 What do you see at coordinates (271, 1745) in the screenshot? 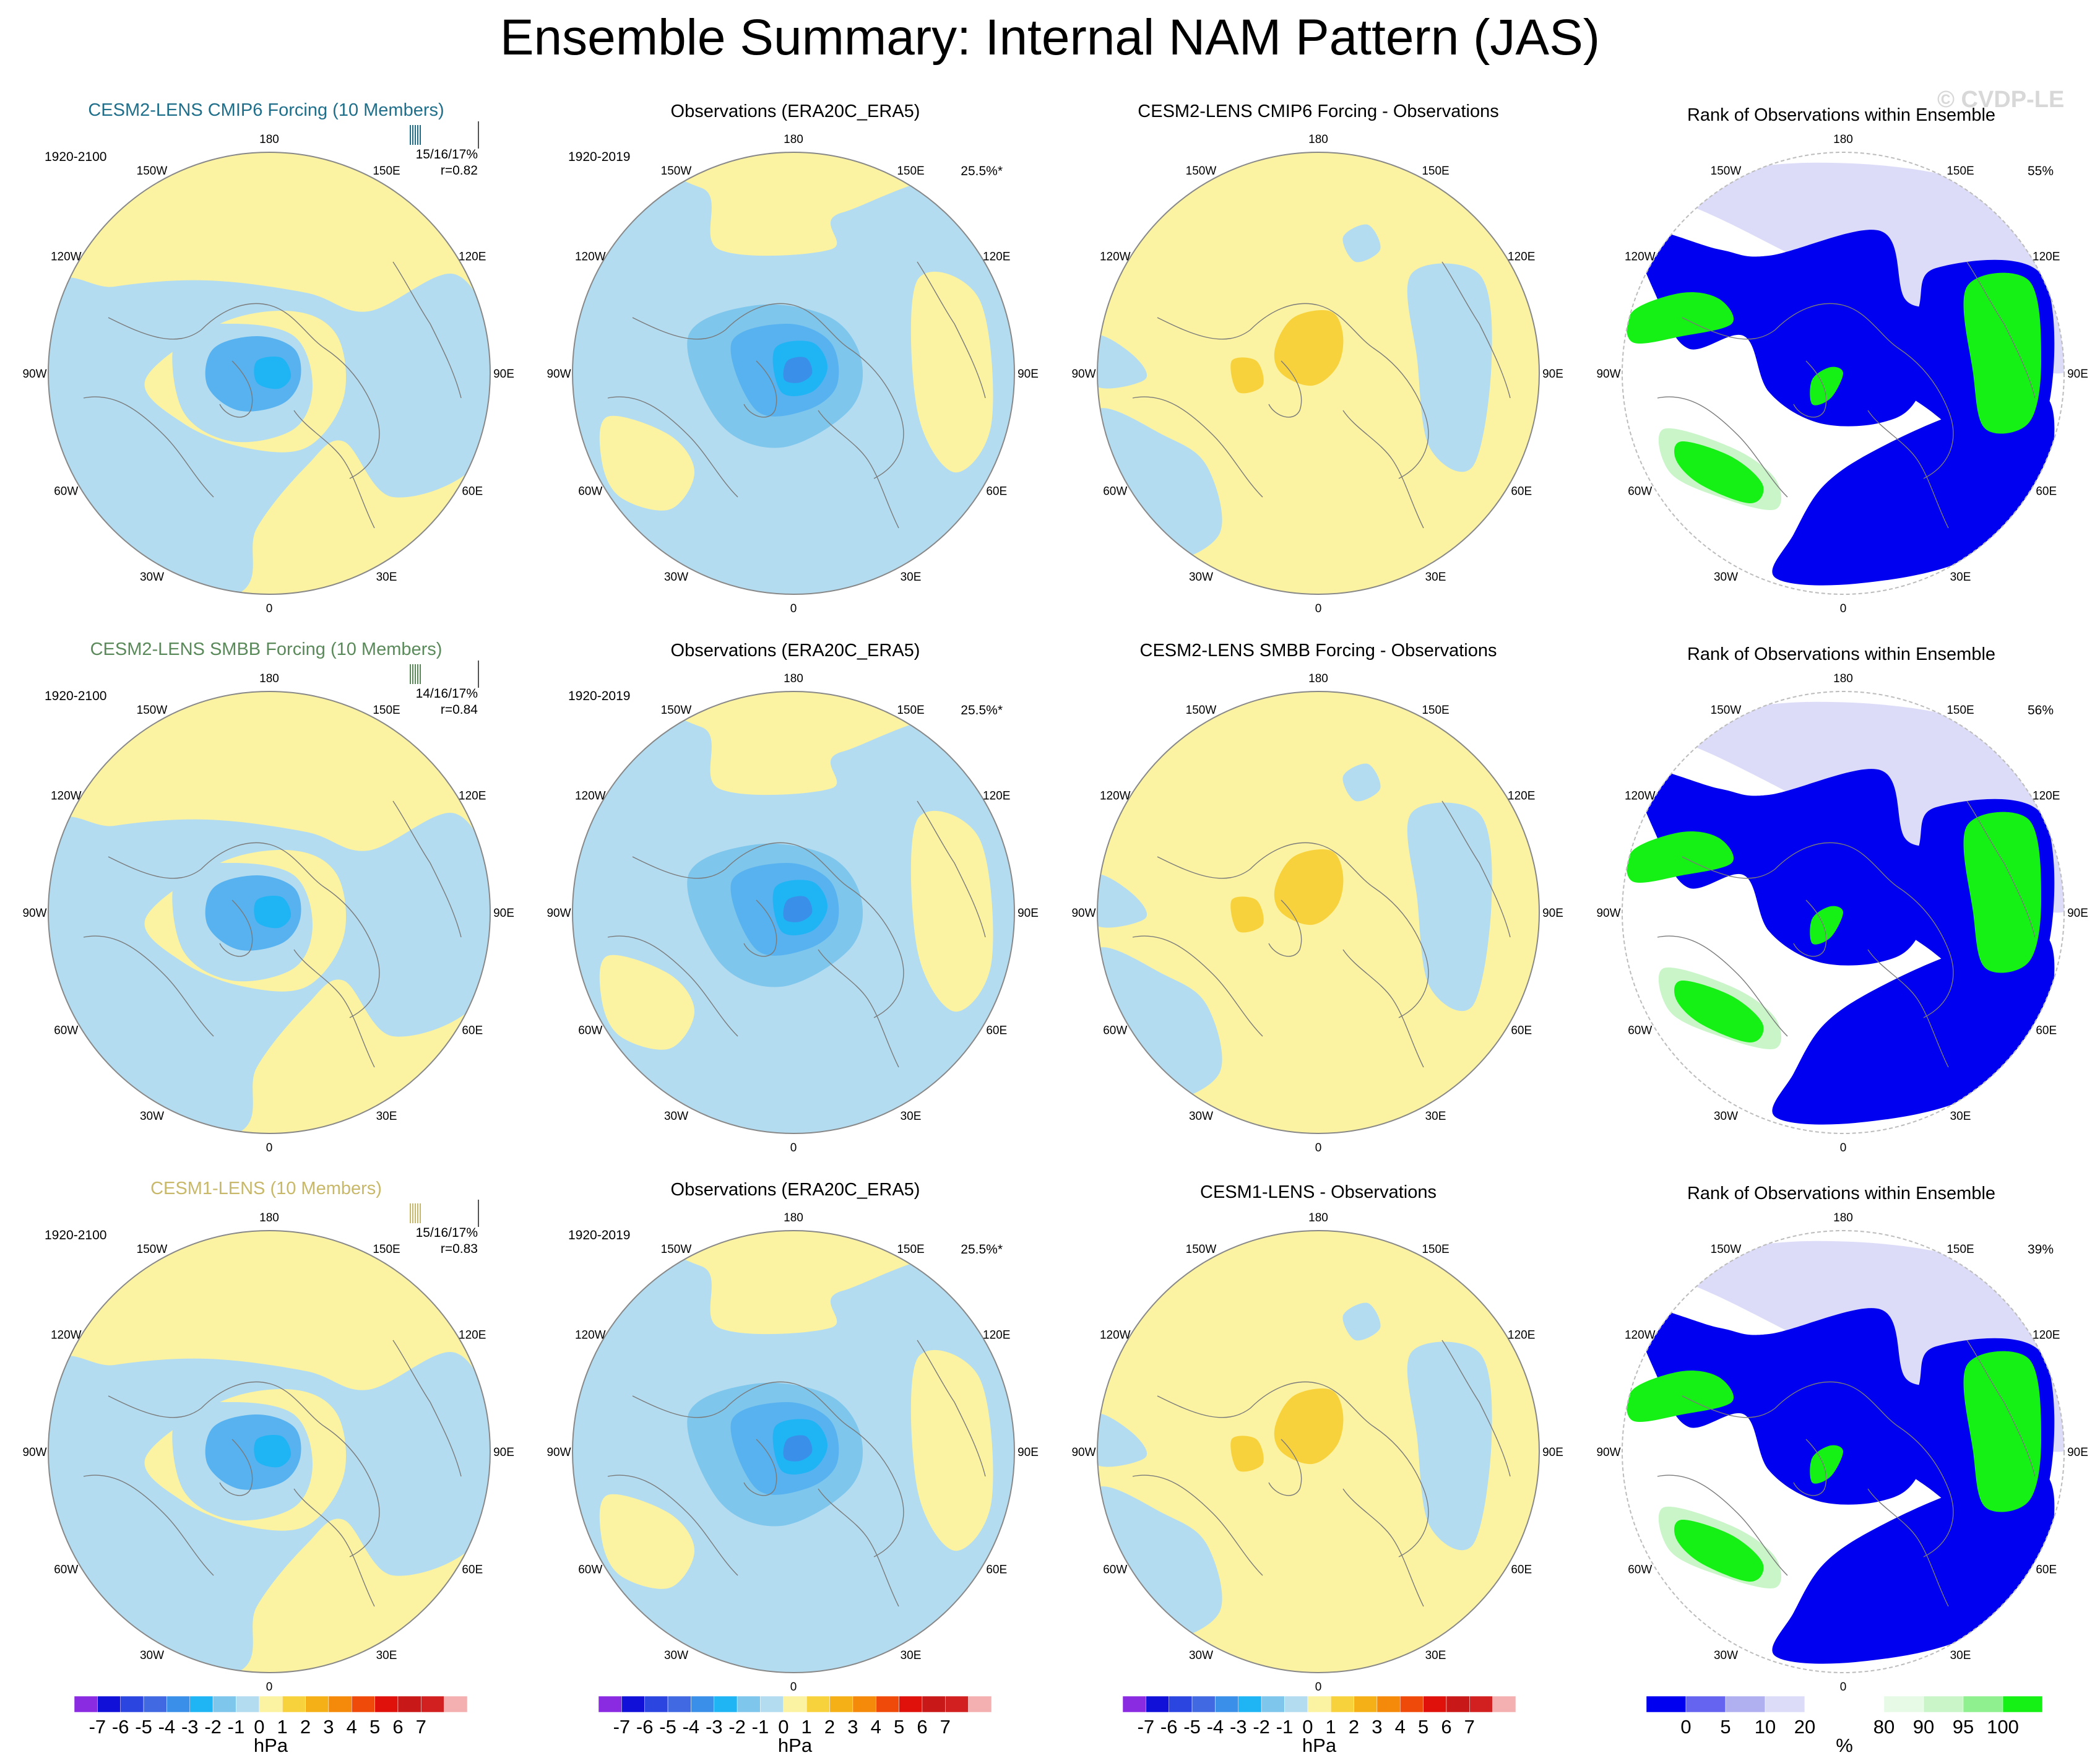
I see `colorbar-units: hPa` at bounding box center [271, 1745].